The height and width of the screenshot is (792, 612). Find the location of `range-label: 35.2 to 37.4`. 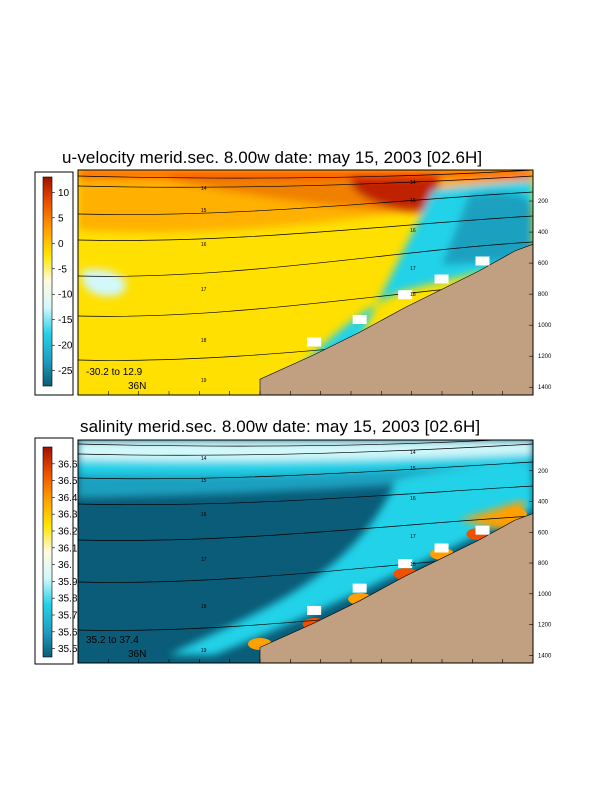

range-label: 35.2 to 37.4 is located at coordinates (112, 640).